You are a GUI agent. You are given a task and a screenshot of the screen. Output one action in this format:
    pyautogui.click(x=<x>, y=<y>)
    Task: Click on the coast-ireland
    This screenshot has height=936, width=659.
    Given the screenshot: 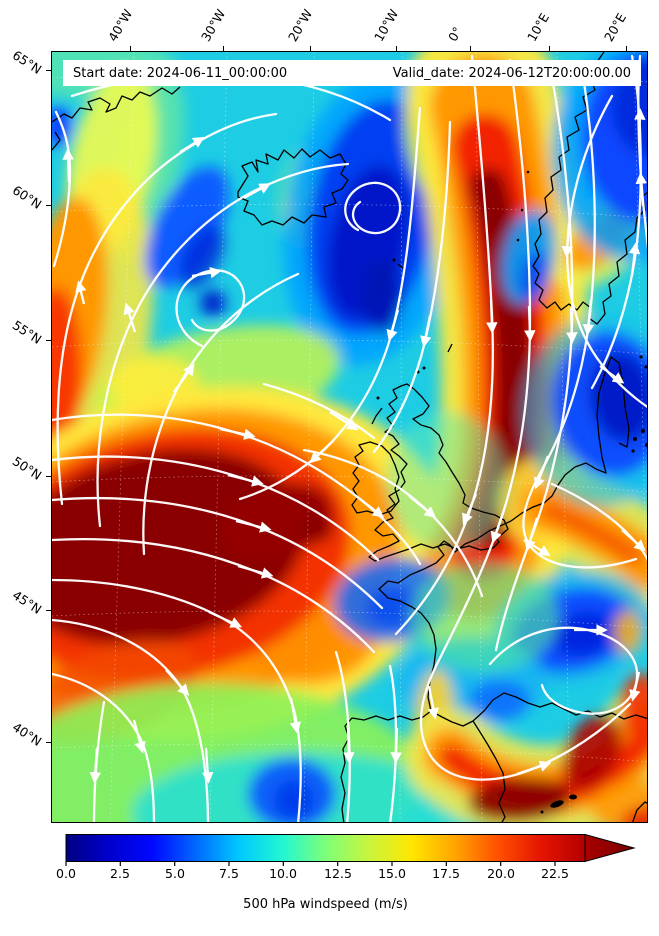 What is the action you would take?
    pyautogui.click(x=375, y=478)
    